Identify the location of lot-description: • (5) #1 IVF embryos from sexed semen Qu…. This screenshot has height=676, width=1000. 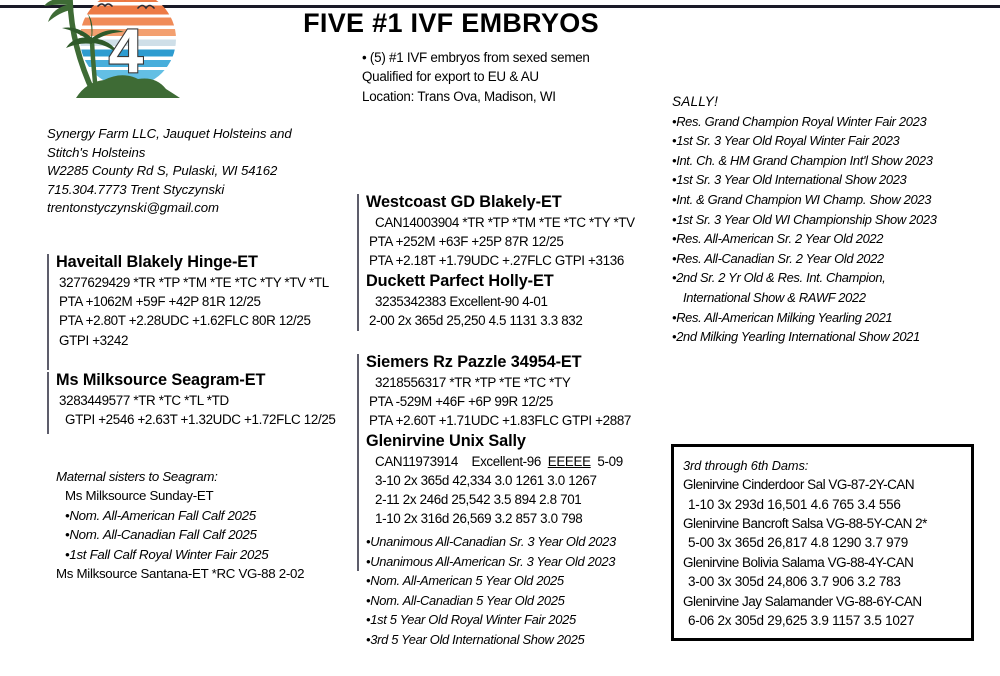
(512, 77).